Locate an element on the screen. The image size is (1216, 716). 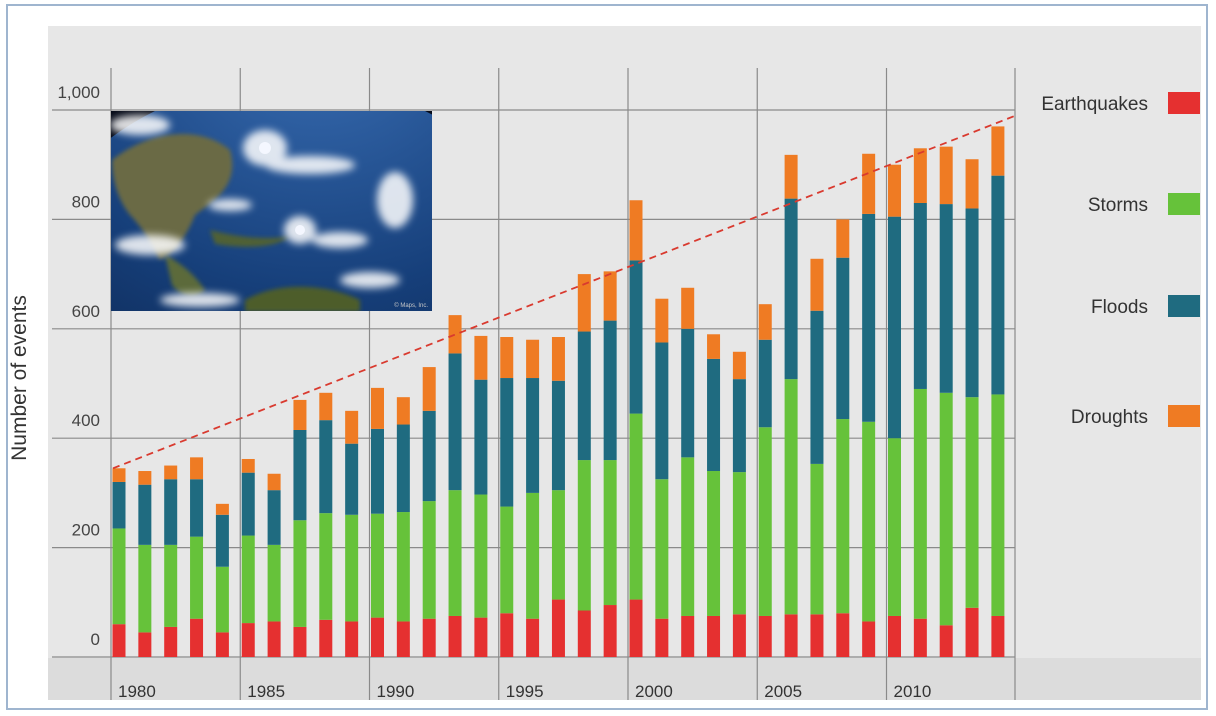
y-tick-label: 0 is located at coordinates (95, 639).